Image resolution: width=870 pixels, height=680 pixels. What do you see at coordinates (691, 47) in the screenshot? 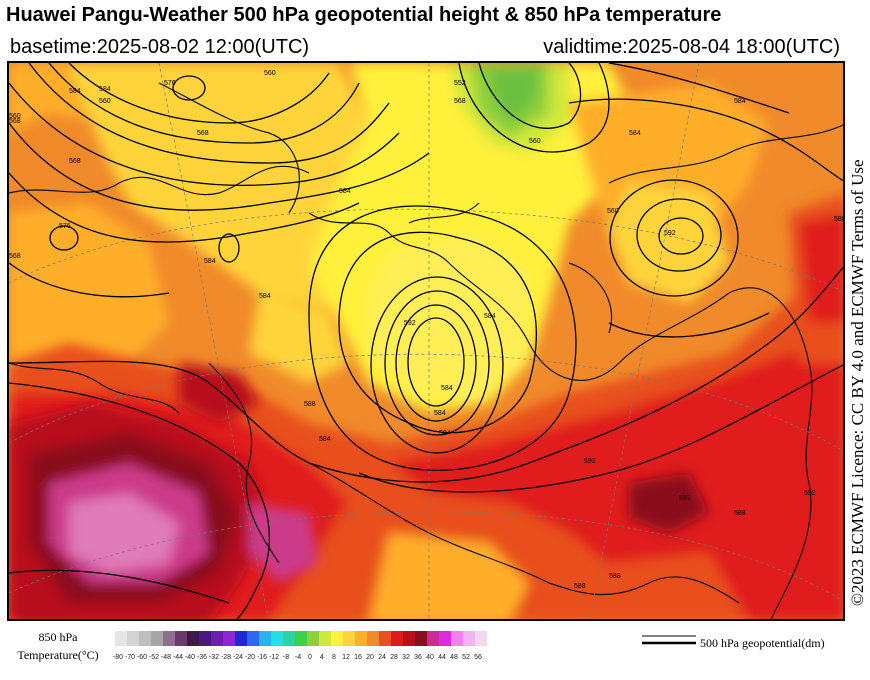
I see `validtime-label: validtime:2025-08-04 18:00(UTC)` at bounding box center [691, 47].